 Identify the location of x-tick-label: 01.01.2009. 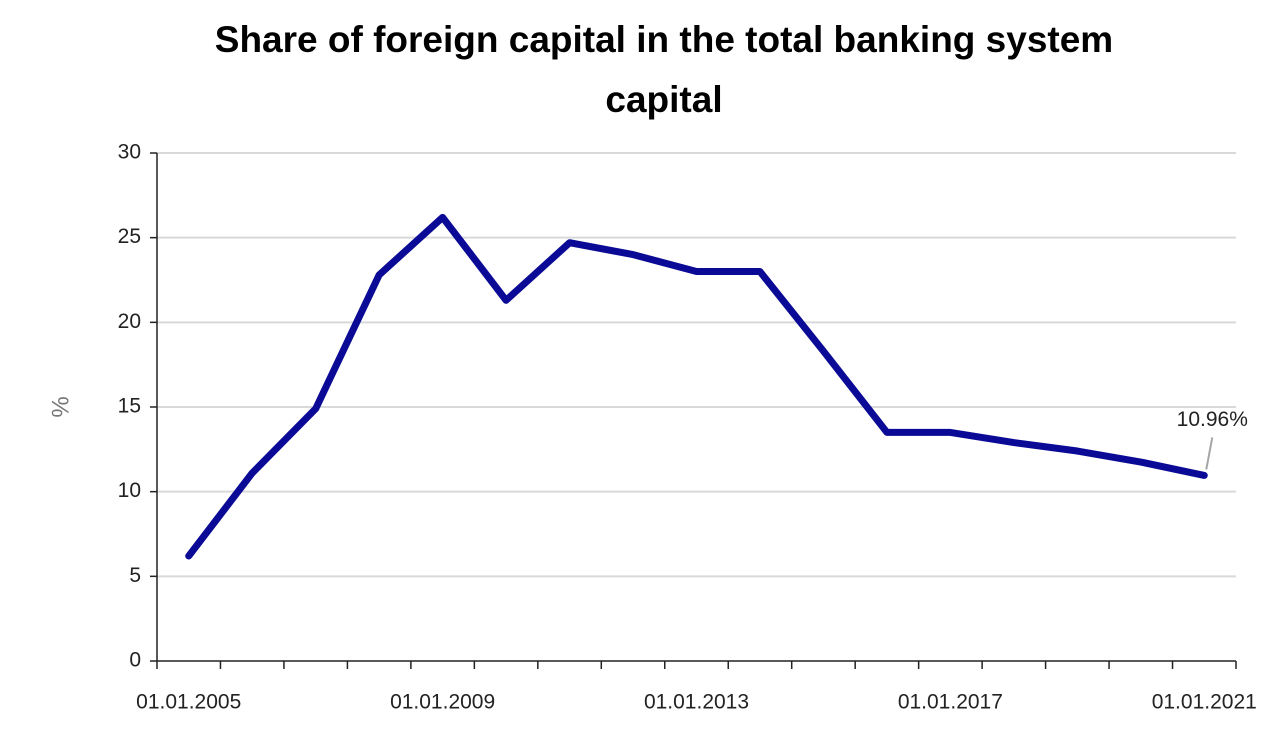
(442, 702).